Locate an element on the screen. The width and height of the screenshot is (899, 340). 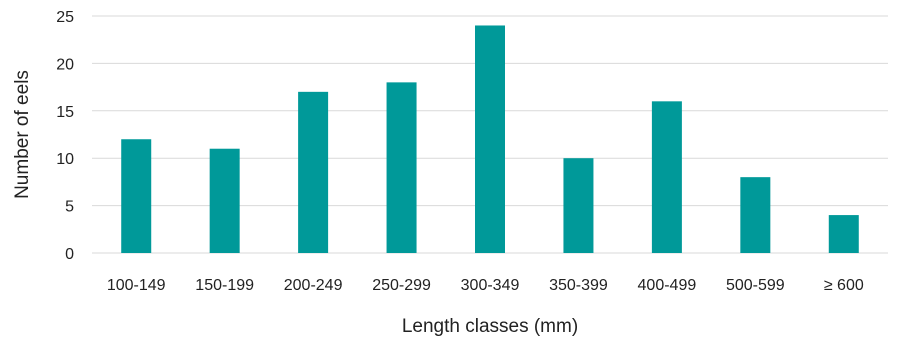
x-tick-label: 350-399 is located at coordinates (578, 285).